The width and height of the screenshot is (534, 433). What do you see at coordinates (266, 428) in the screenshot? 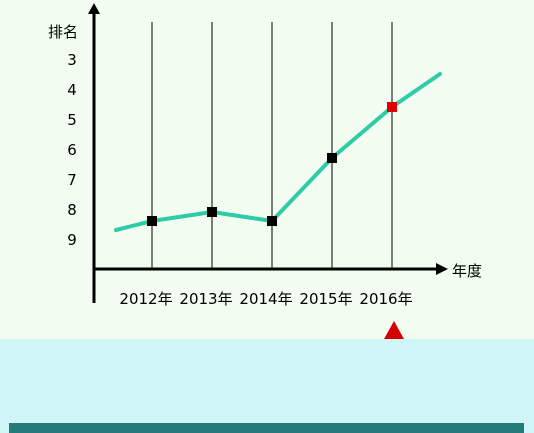
I see `bottom-bar` at bounding box center [266, 428].